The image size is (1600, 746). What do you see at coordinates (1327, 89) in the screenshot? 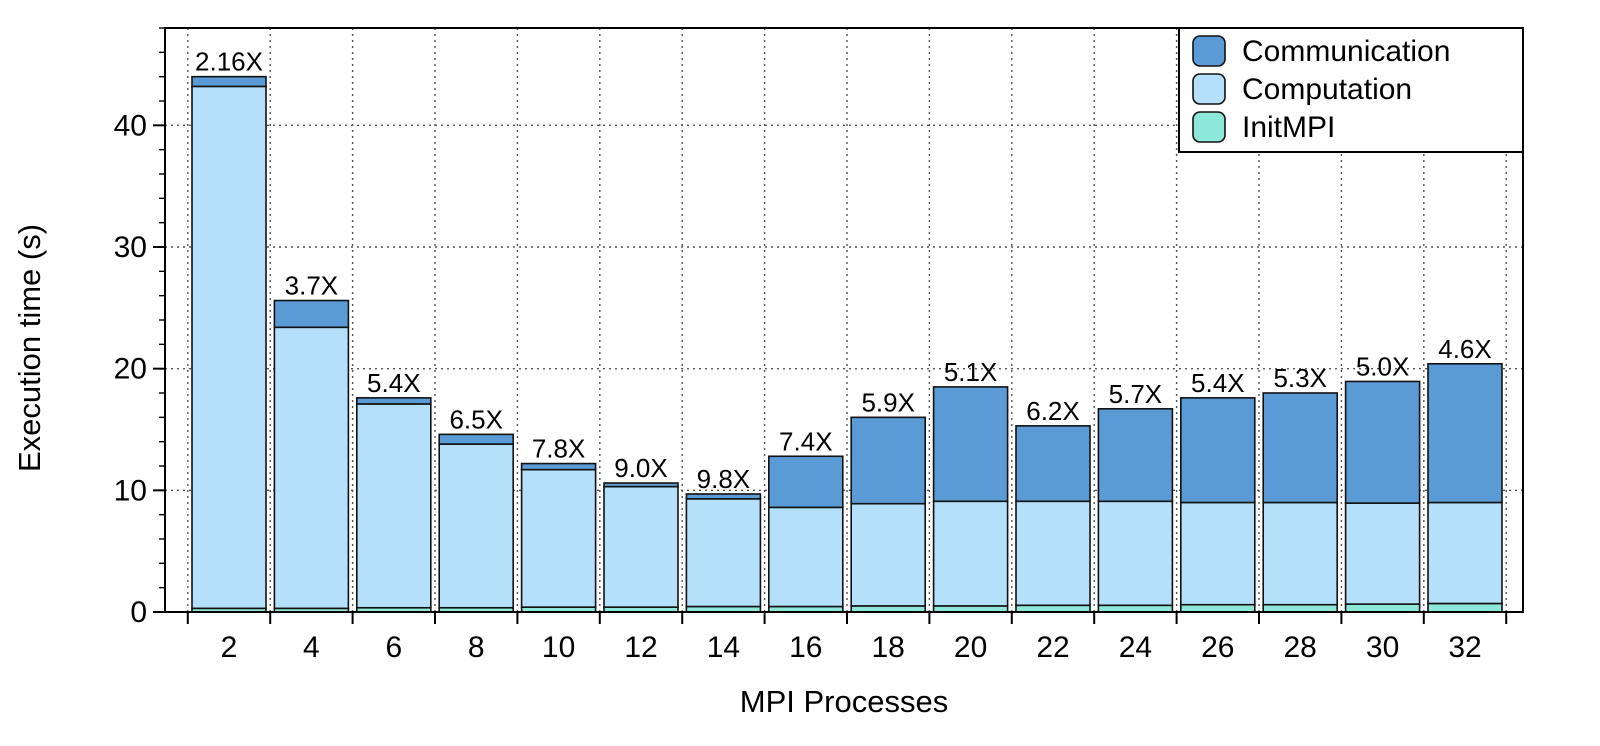
I see `legend-label-computation: Computation` at bounding box center [1327, 89].